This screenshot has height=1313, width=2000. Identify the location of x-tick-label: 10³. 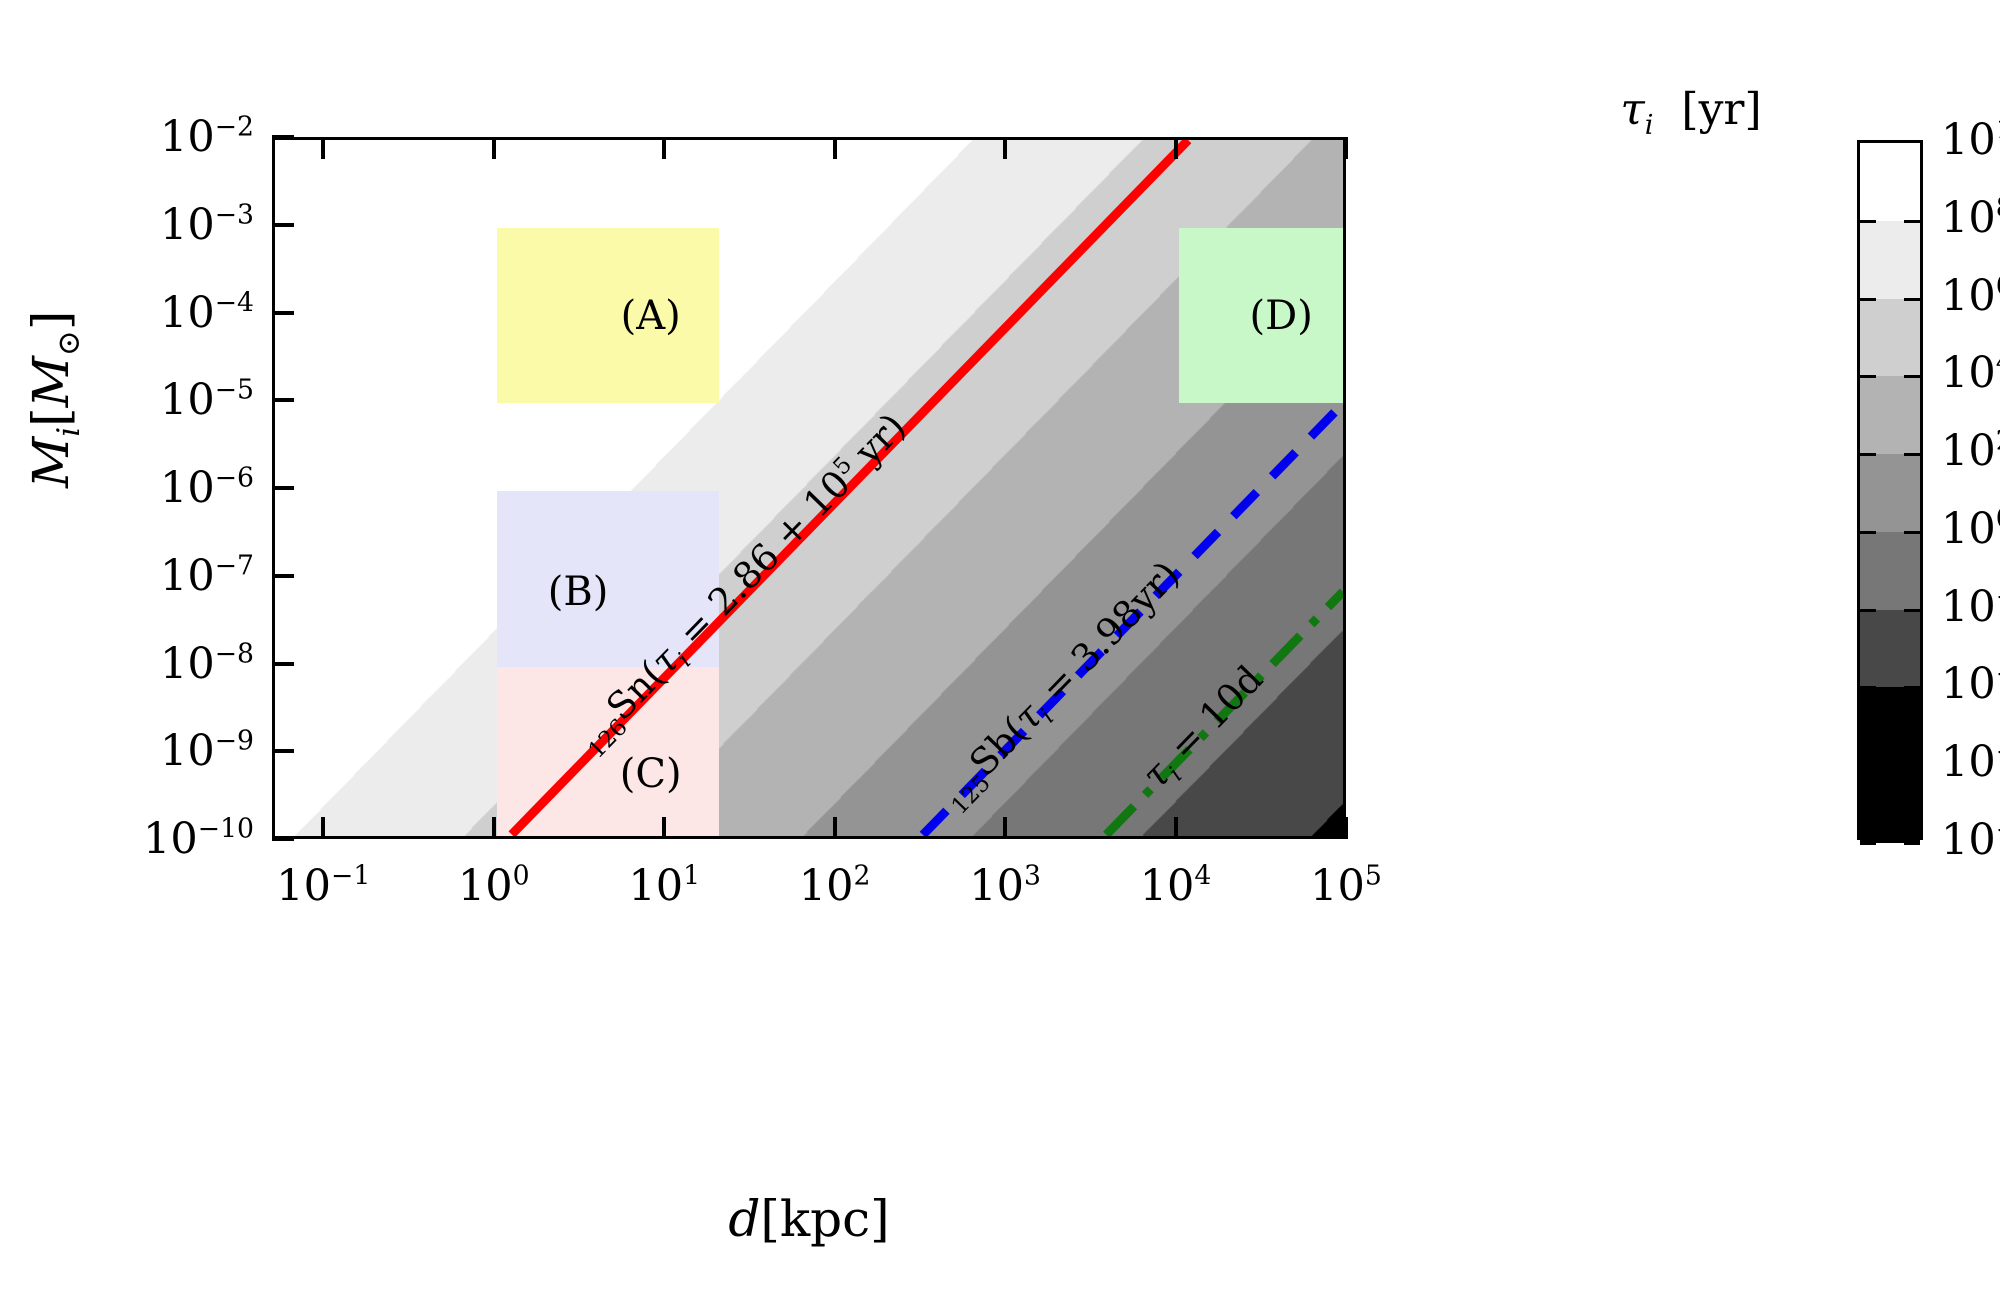
(1005, 885).